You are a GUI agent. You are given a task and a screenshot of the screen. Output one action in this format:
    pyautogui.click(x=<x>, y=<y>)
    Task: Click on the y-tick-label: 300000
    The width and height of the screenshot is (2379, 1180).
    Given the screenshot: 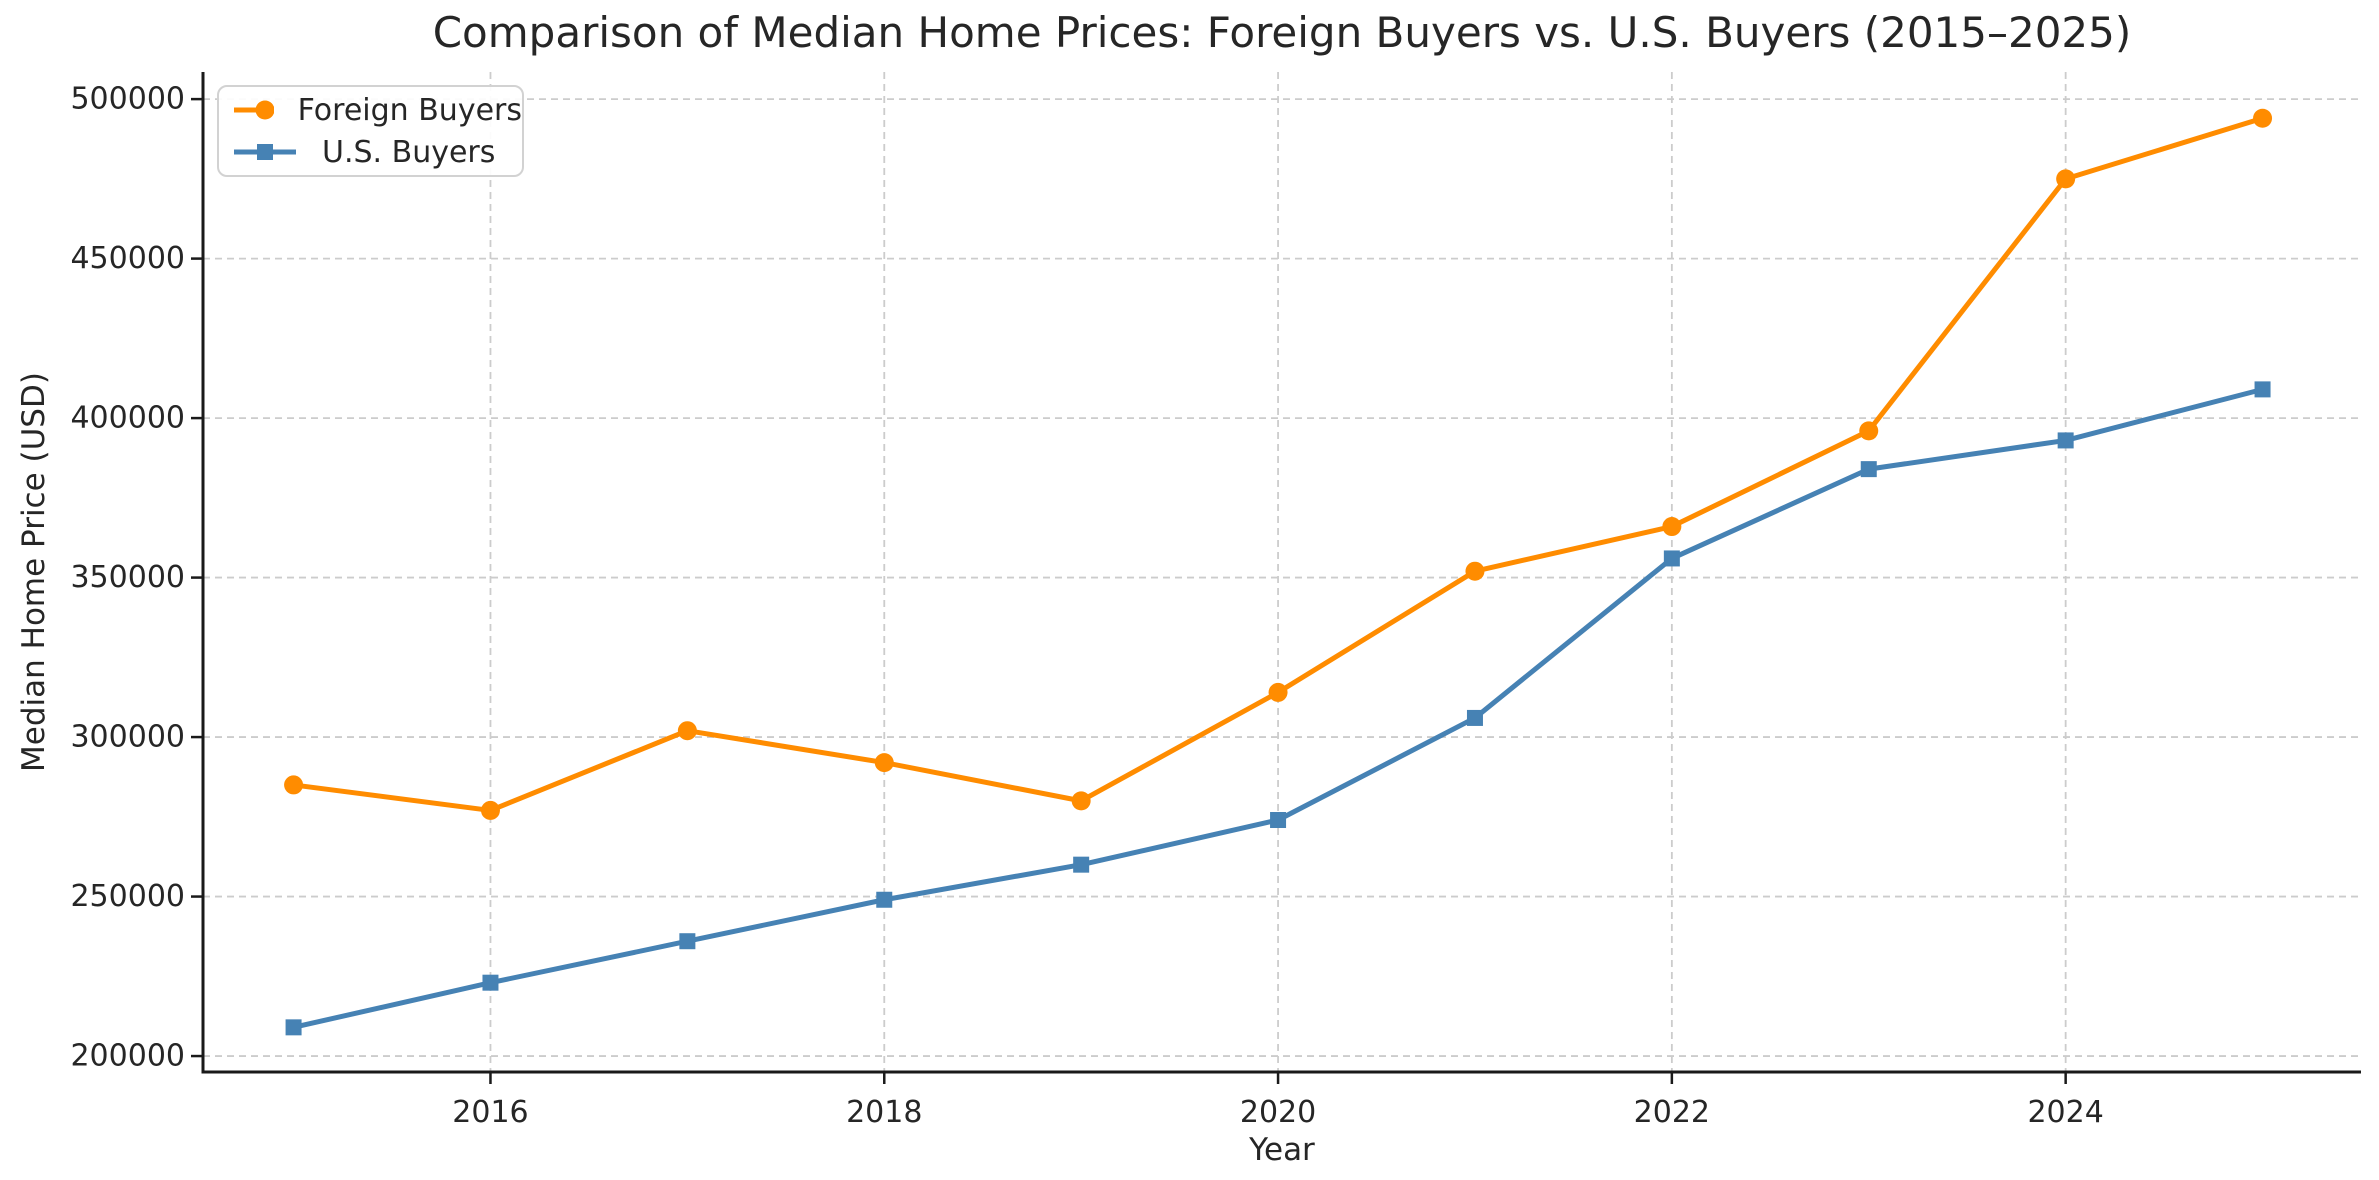 What is the action you would take?
    pyautogui.click(x=127, y=737)
    